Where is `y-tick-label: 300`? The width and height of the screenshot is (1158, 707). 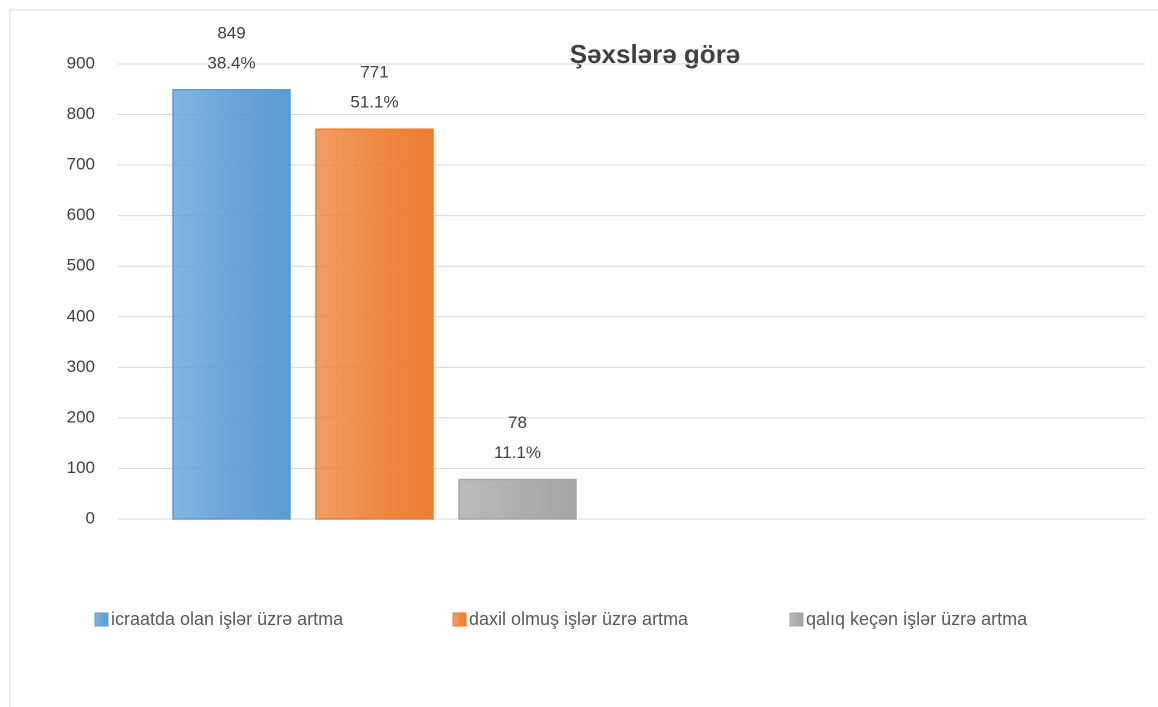
y-tick-label: 300 is located at coordinates (81, 366).